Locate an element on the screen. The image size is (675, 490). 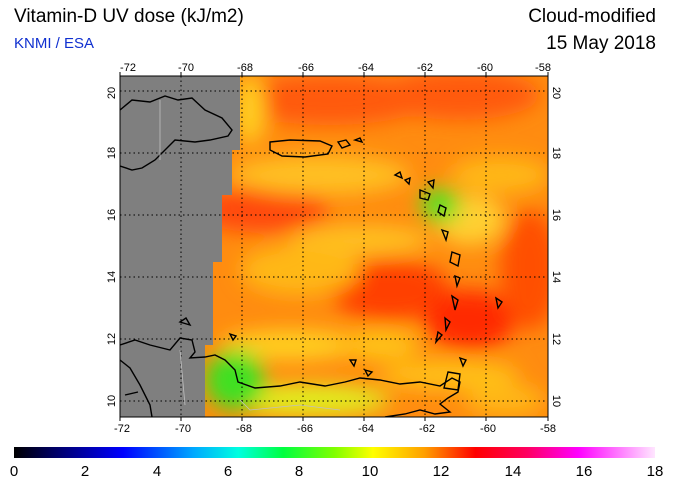
colorbar-label: 12 is located at coordinates (441, 471).